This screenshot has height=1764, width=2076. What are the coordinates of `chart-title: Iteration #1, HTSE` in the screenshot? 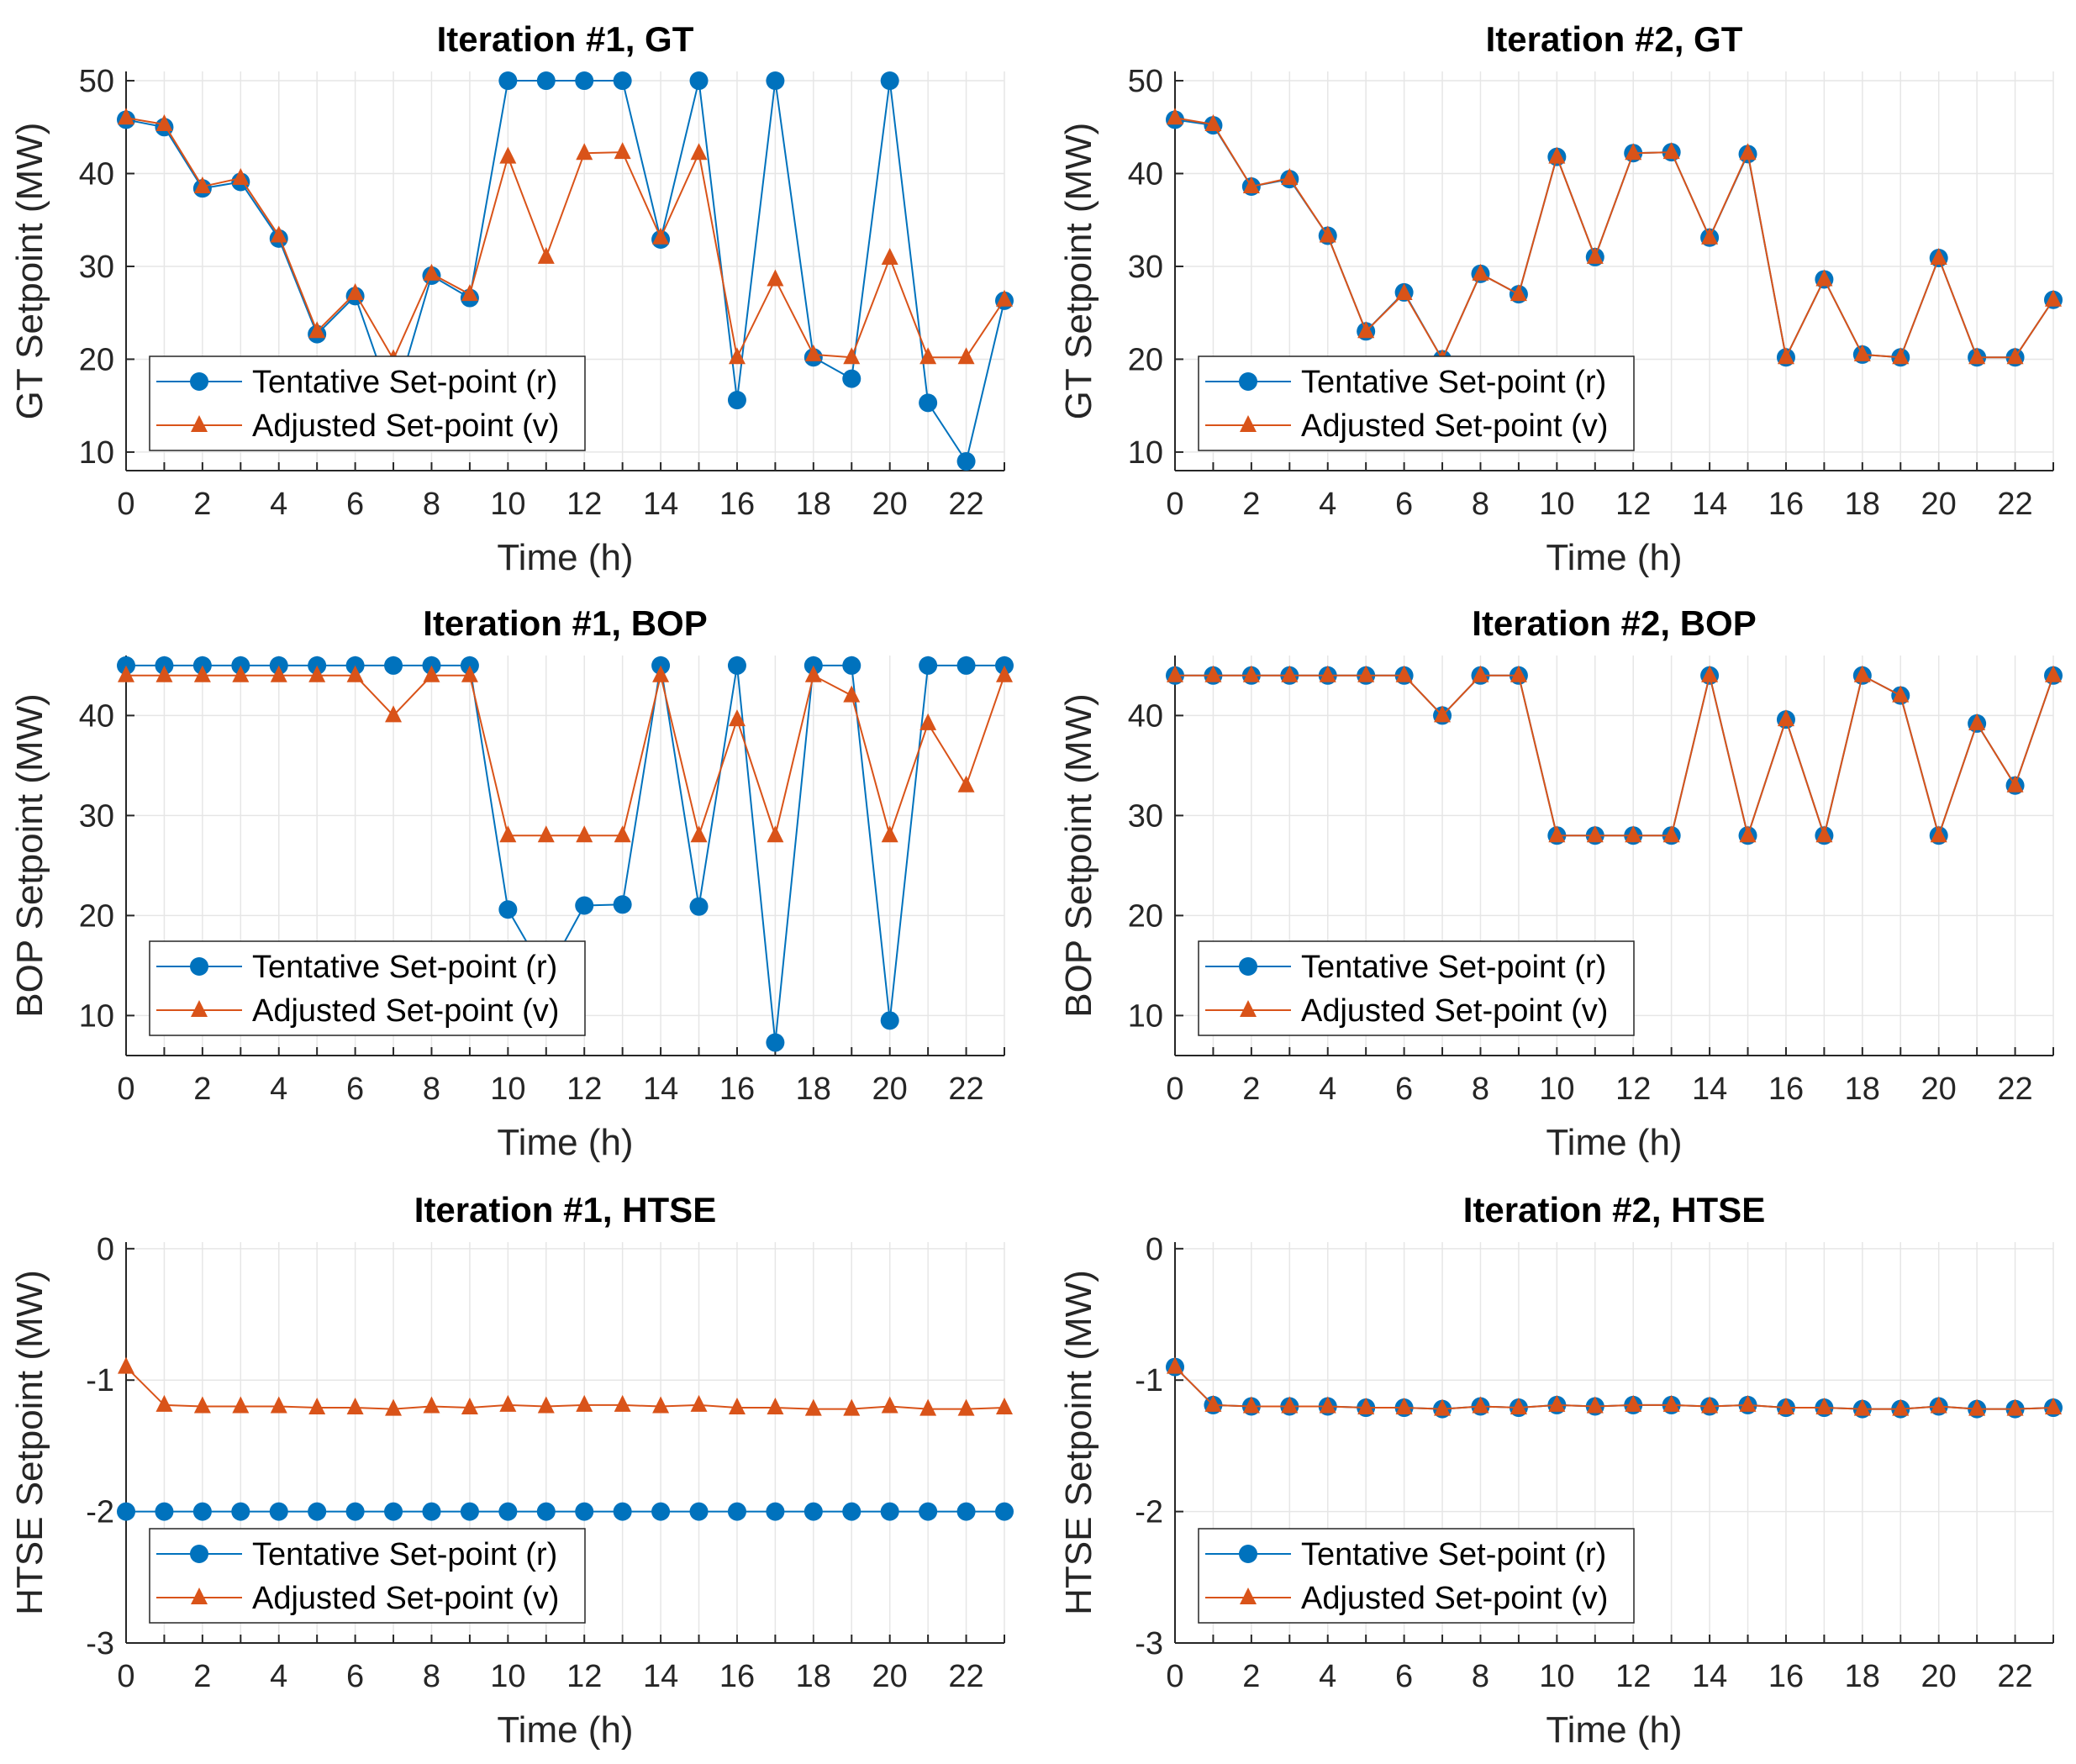 It's located at (565, 1210).